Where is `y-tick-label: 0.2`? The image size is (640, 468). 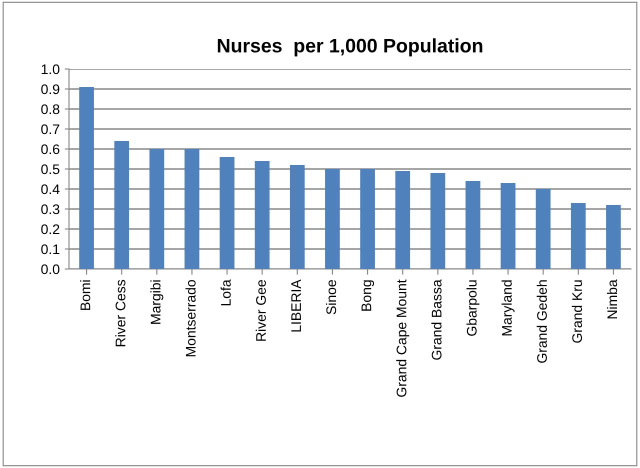 y-tick-label: 0.2 is located at coordinates (50, 229).